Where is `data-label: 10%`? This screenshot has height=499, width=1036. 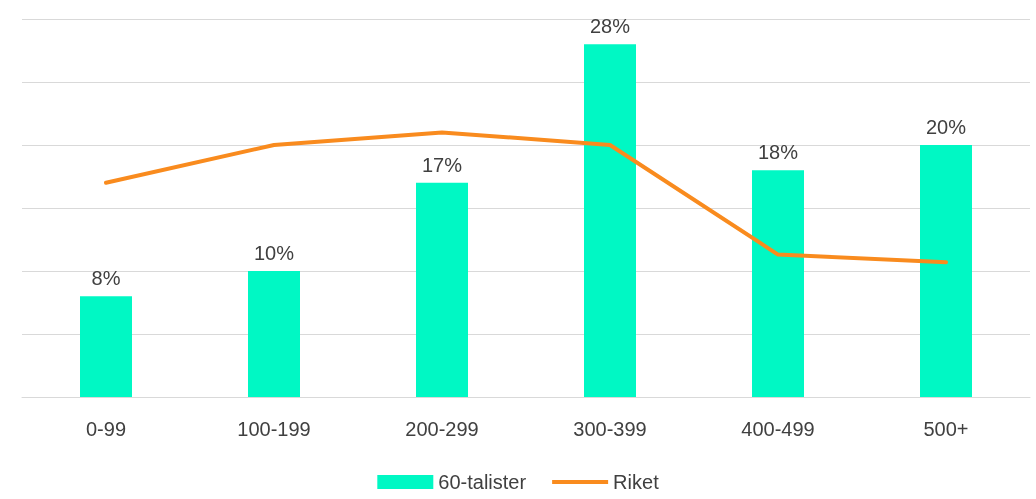 data-label: 10% is located at coordinates (274, 253).